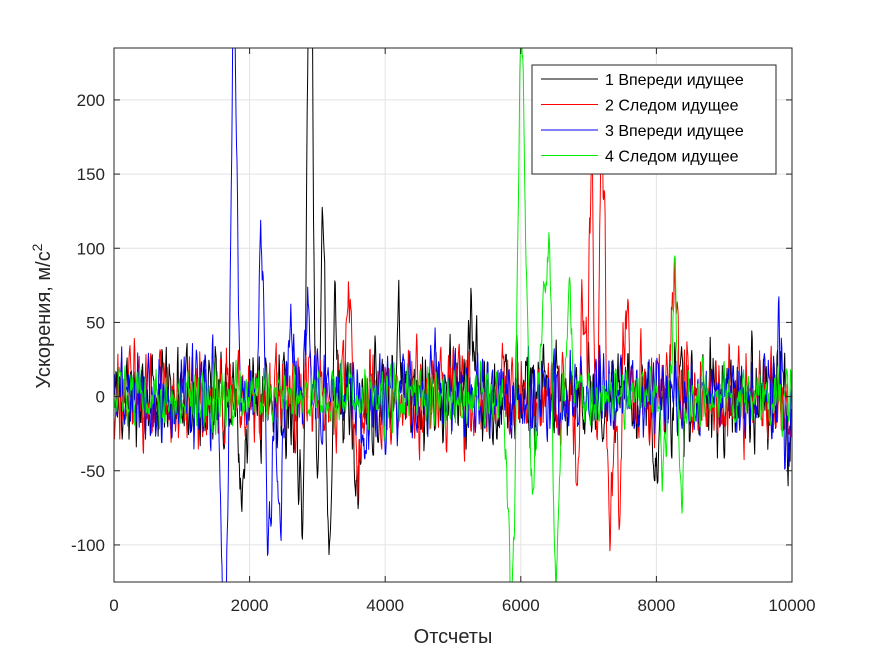 The image size is (875, 656). Describe the element at coordinates (91, 100) in the screenshot. I see `y-tick-label: 200` at that location.